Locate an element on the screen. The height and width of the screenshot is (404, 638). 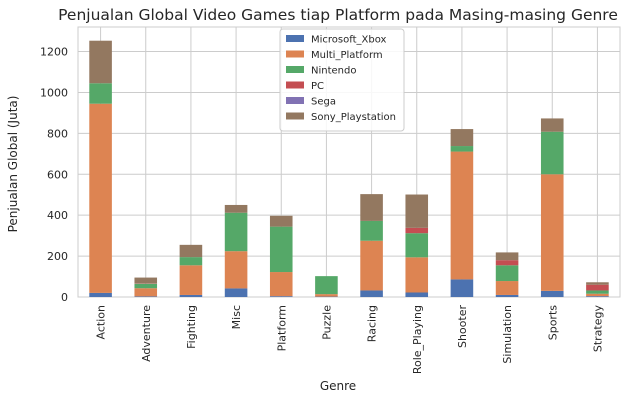
legend-label: Sega is located at coordinates (323, 102).